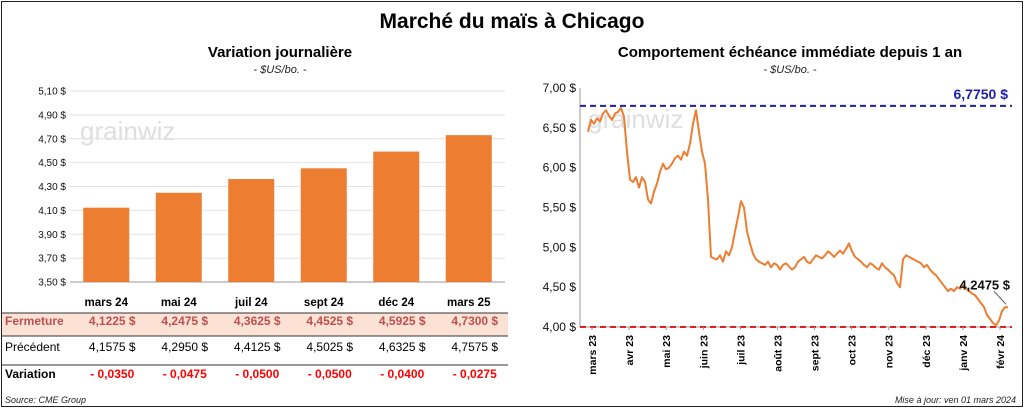 Image resolution: width=1024 pixels, height=408 pixels. What do you see at coordinates (560, 247) in the screenshot?
I see `y-tick-label: 5,00 $` at bounding box center [560, 247].